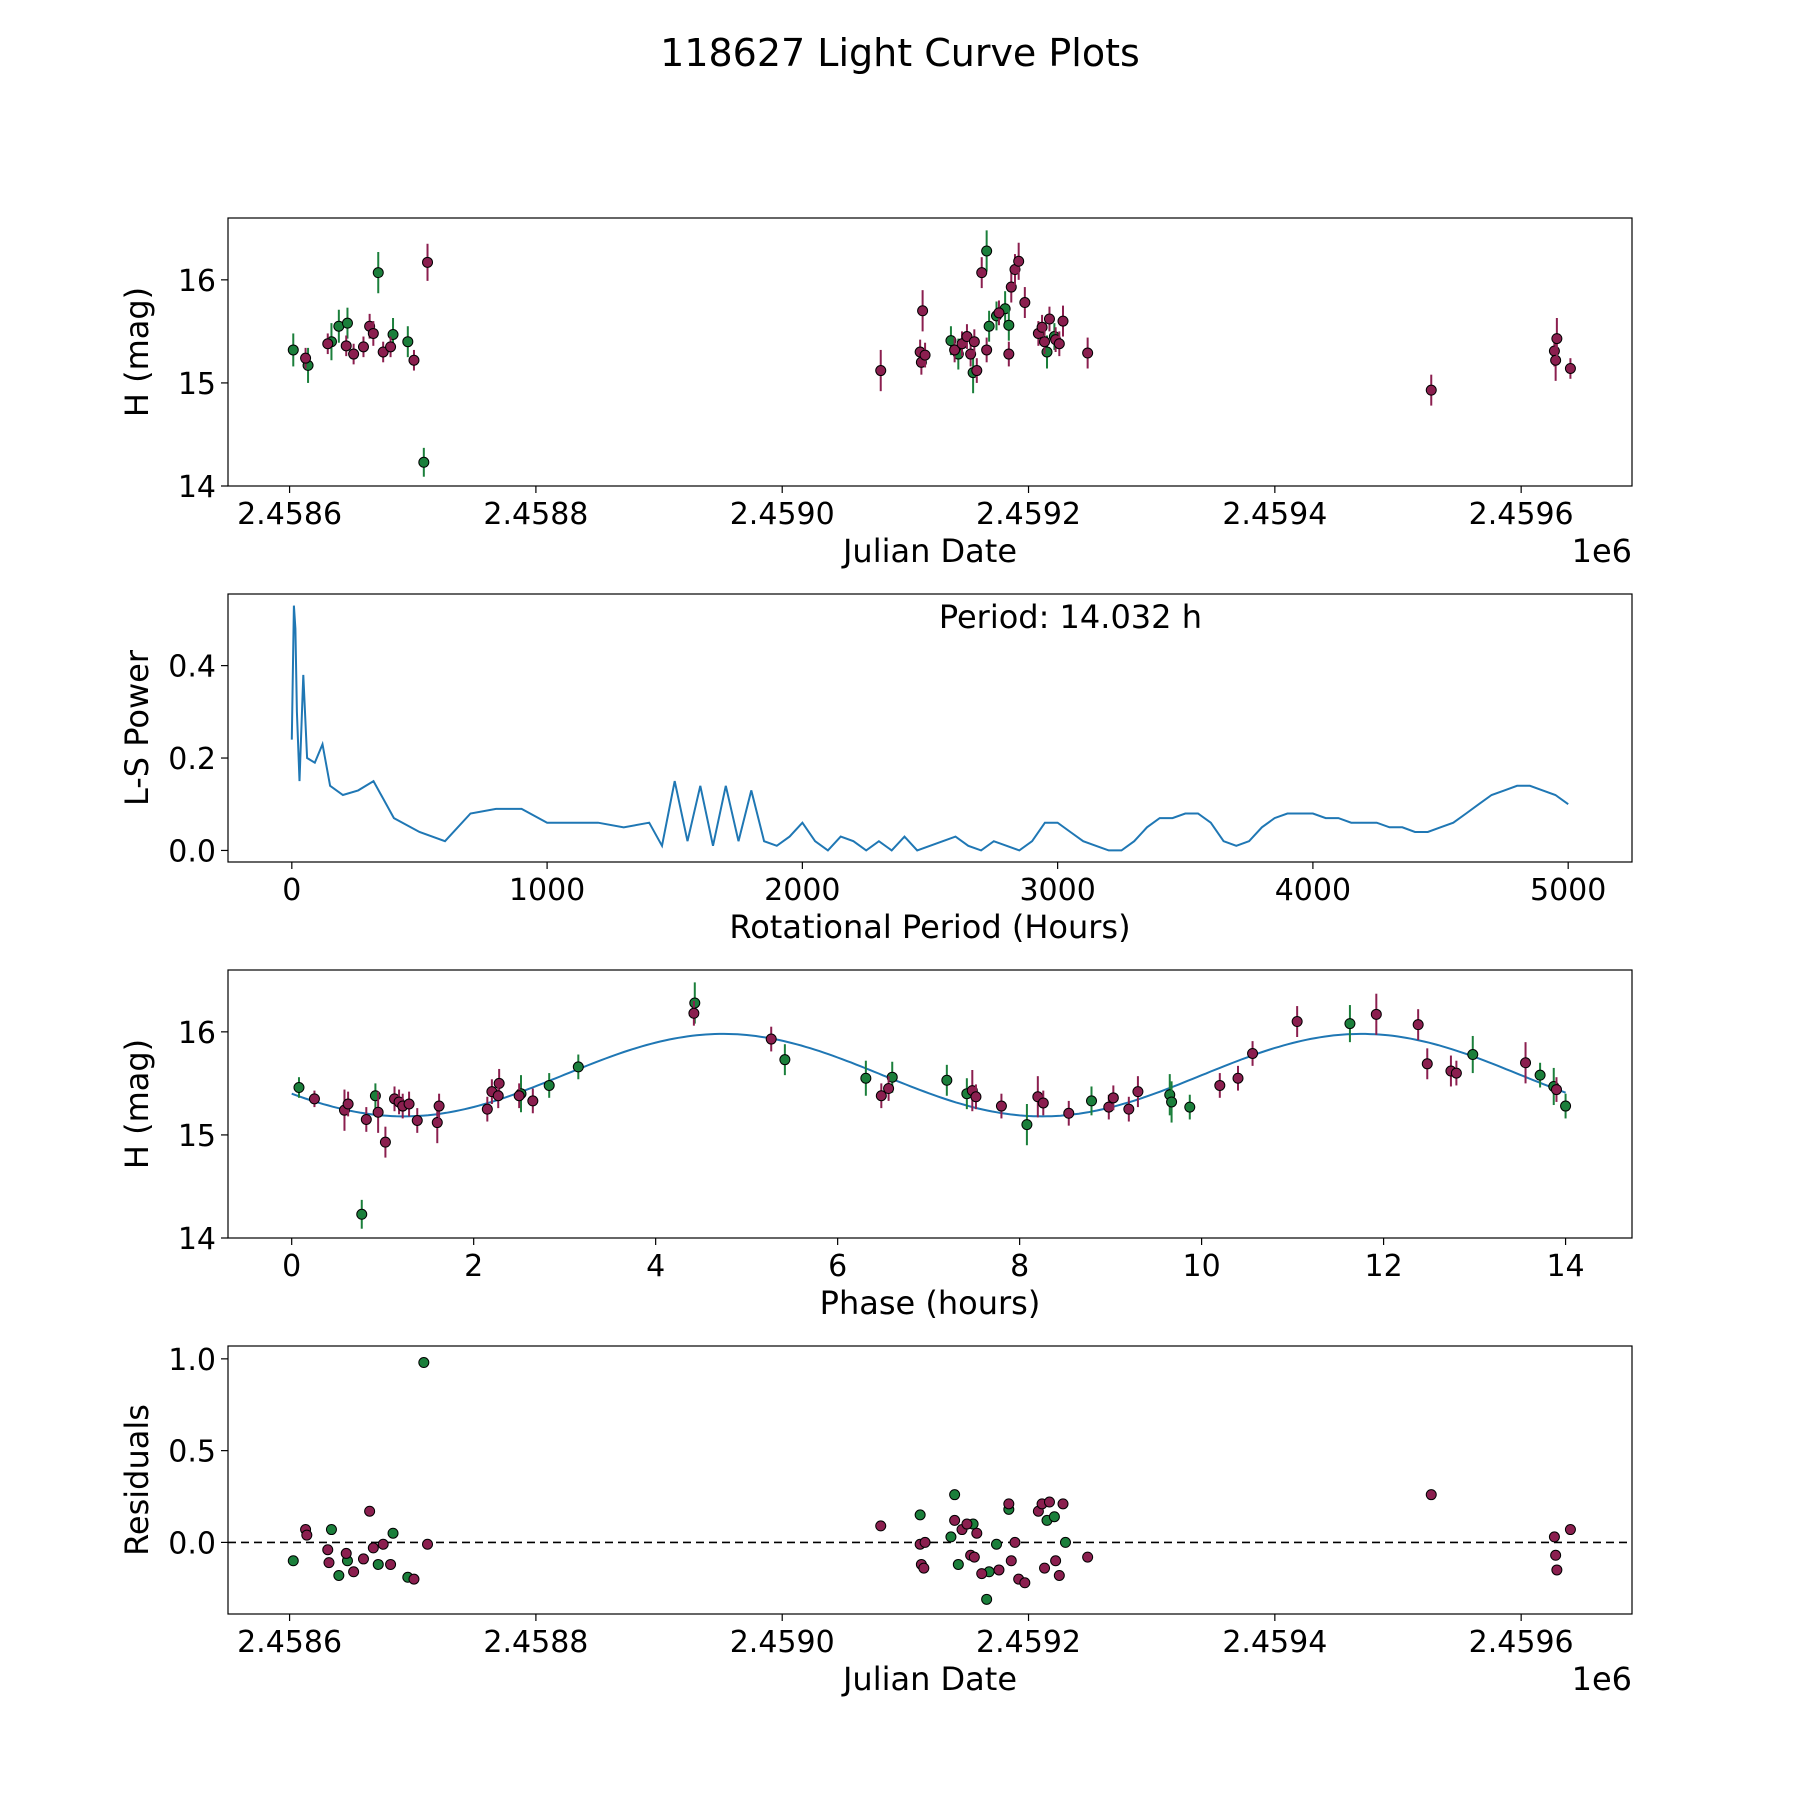  Describe the element at coordinates (1565, 1266) in the screenshot. I see `x-tick-label: 14` at that location.